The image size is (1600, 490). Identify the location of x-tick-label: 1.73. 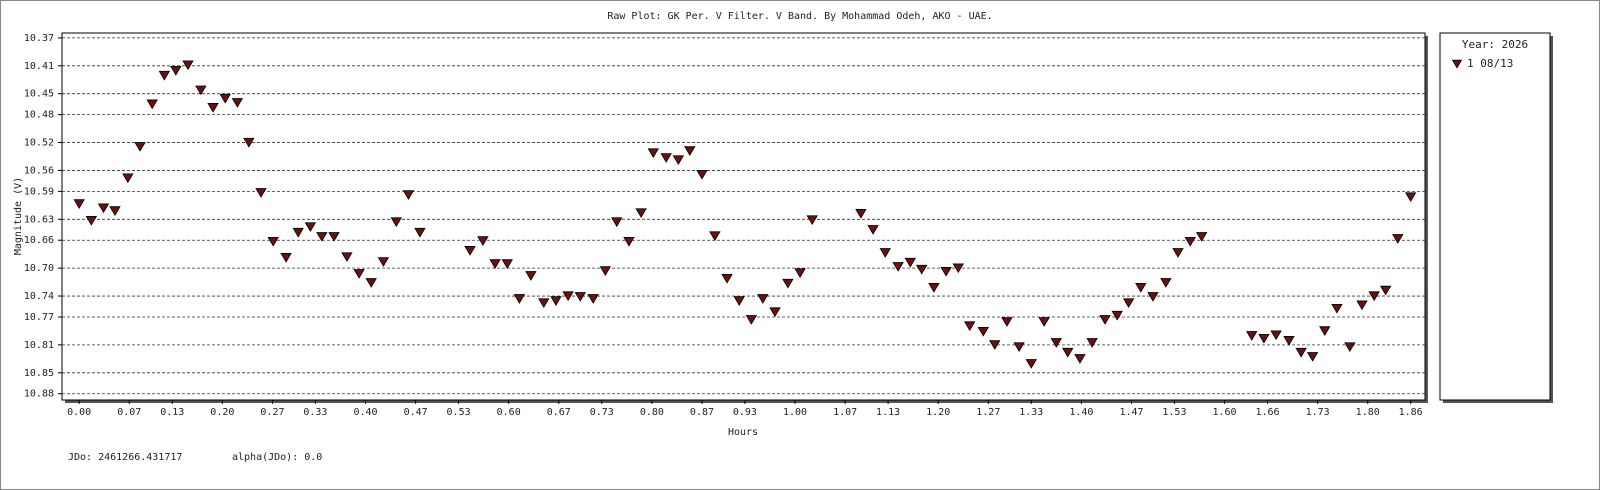
(1318, 412).